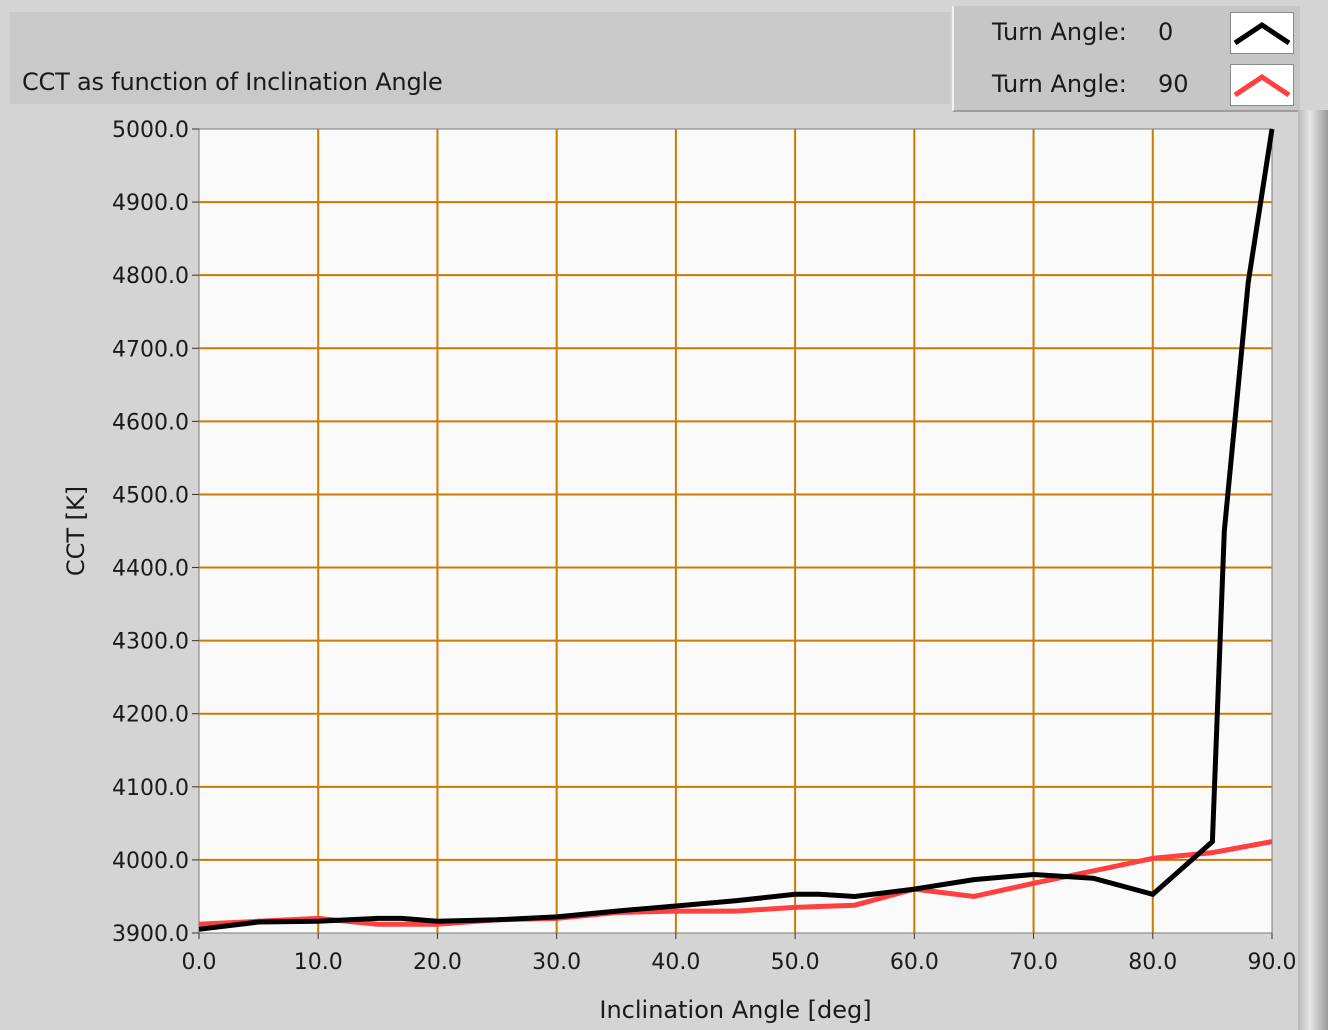  Describe the element at coordinates (150, 934) in the screenshot. I see `y-tick-label: 3900.0` at that location.